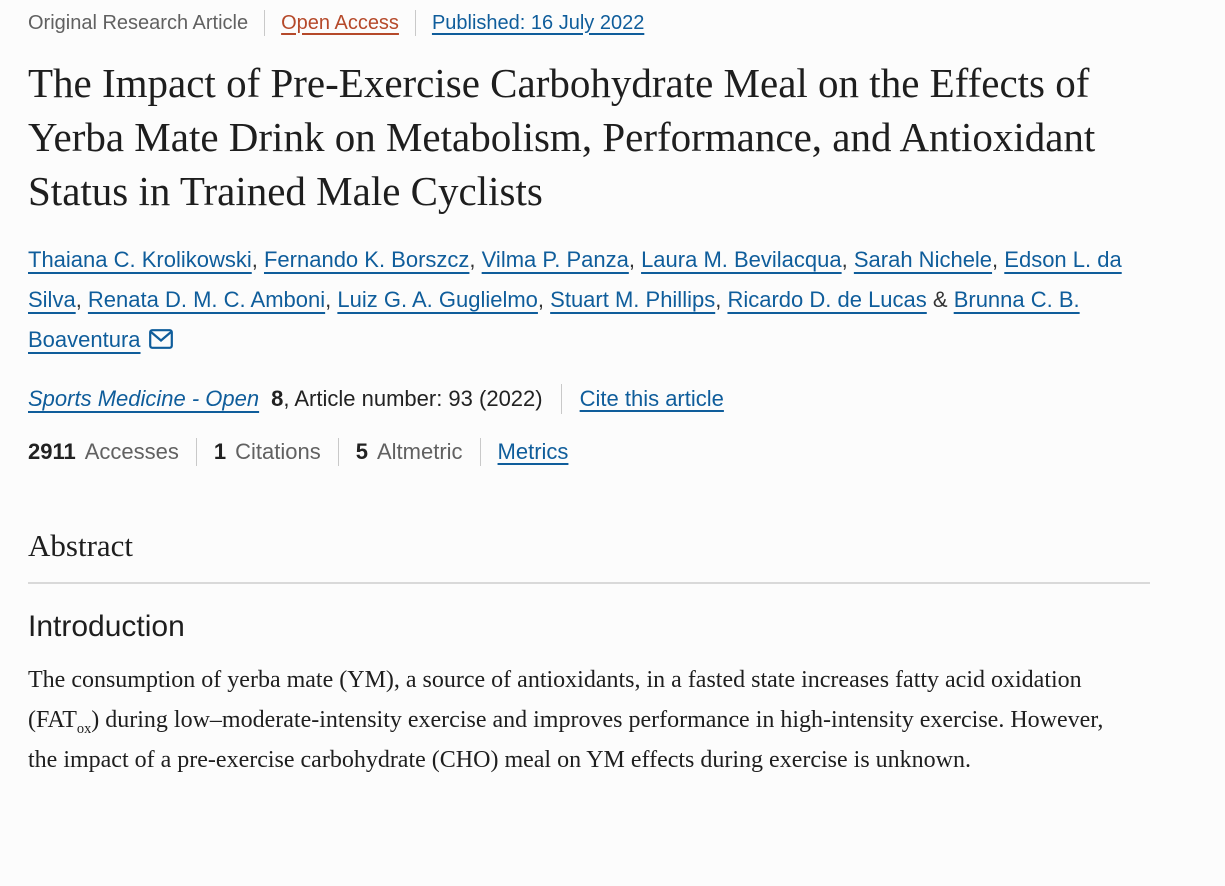  Describe the element at coordinates (220, 451) in the screenshot. I see `citations-value: 1` at that location.